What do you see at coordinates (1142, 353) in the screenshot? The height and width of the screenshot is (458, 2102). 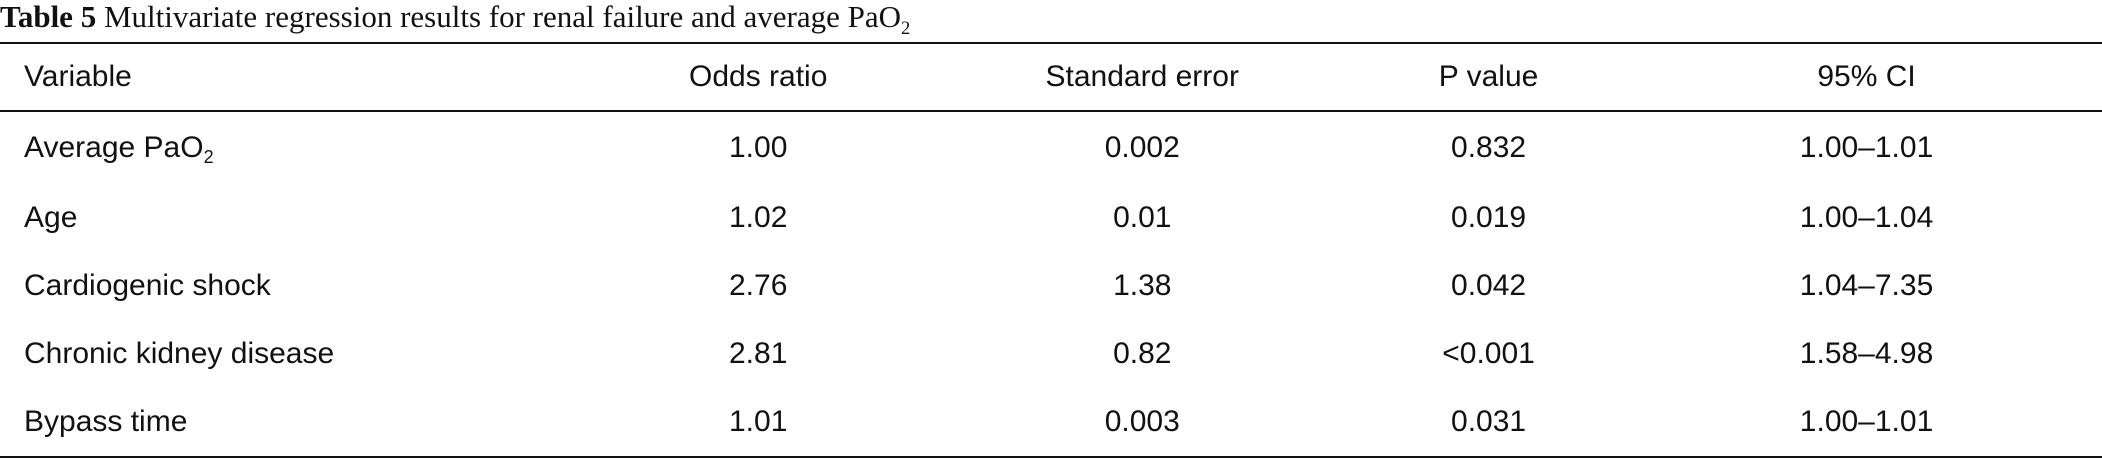 I see `cell-standard-error: 0.82` at bounding box center [1142, 353].